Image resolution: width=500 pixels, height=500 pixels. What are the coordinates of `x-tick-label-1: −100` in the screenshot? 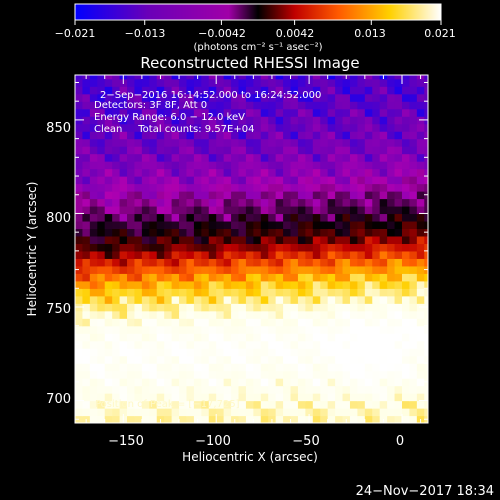 It's located at (213, 441).